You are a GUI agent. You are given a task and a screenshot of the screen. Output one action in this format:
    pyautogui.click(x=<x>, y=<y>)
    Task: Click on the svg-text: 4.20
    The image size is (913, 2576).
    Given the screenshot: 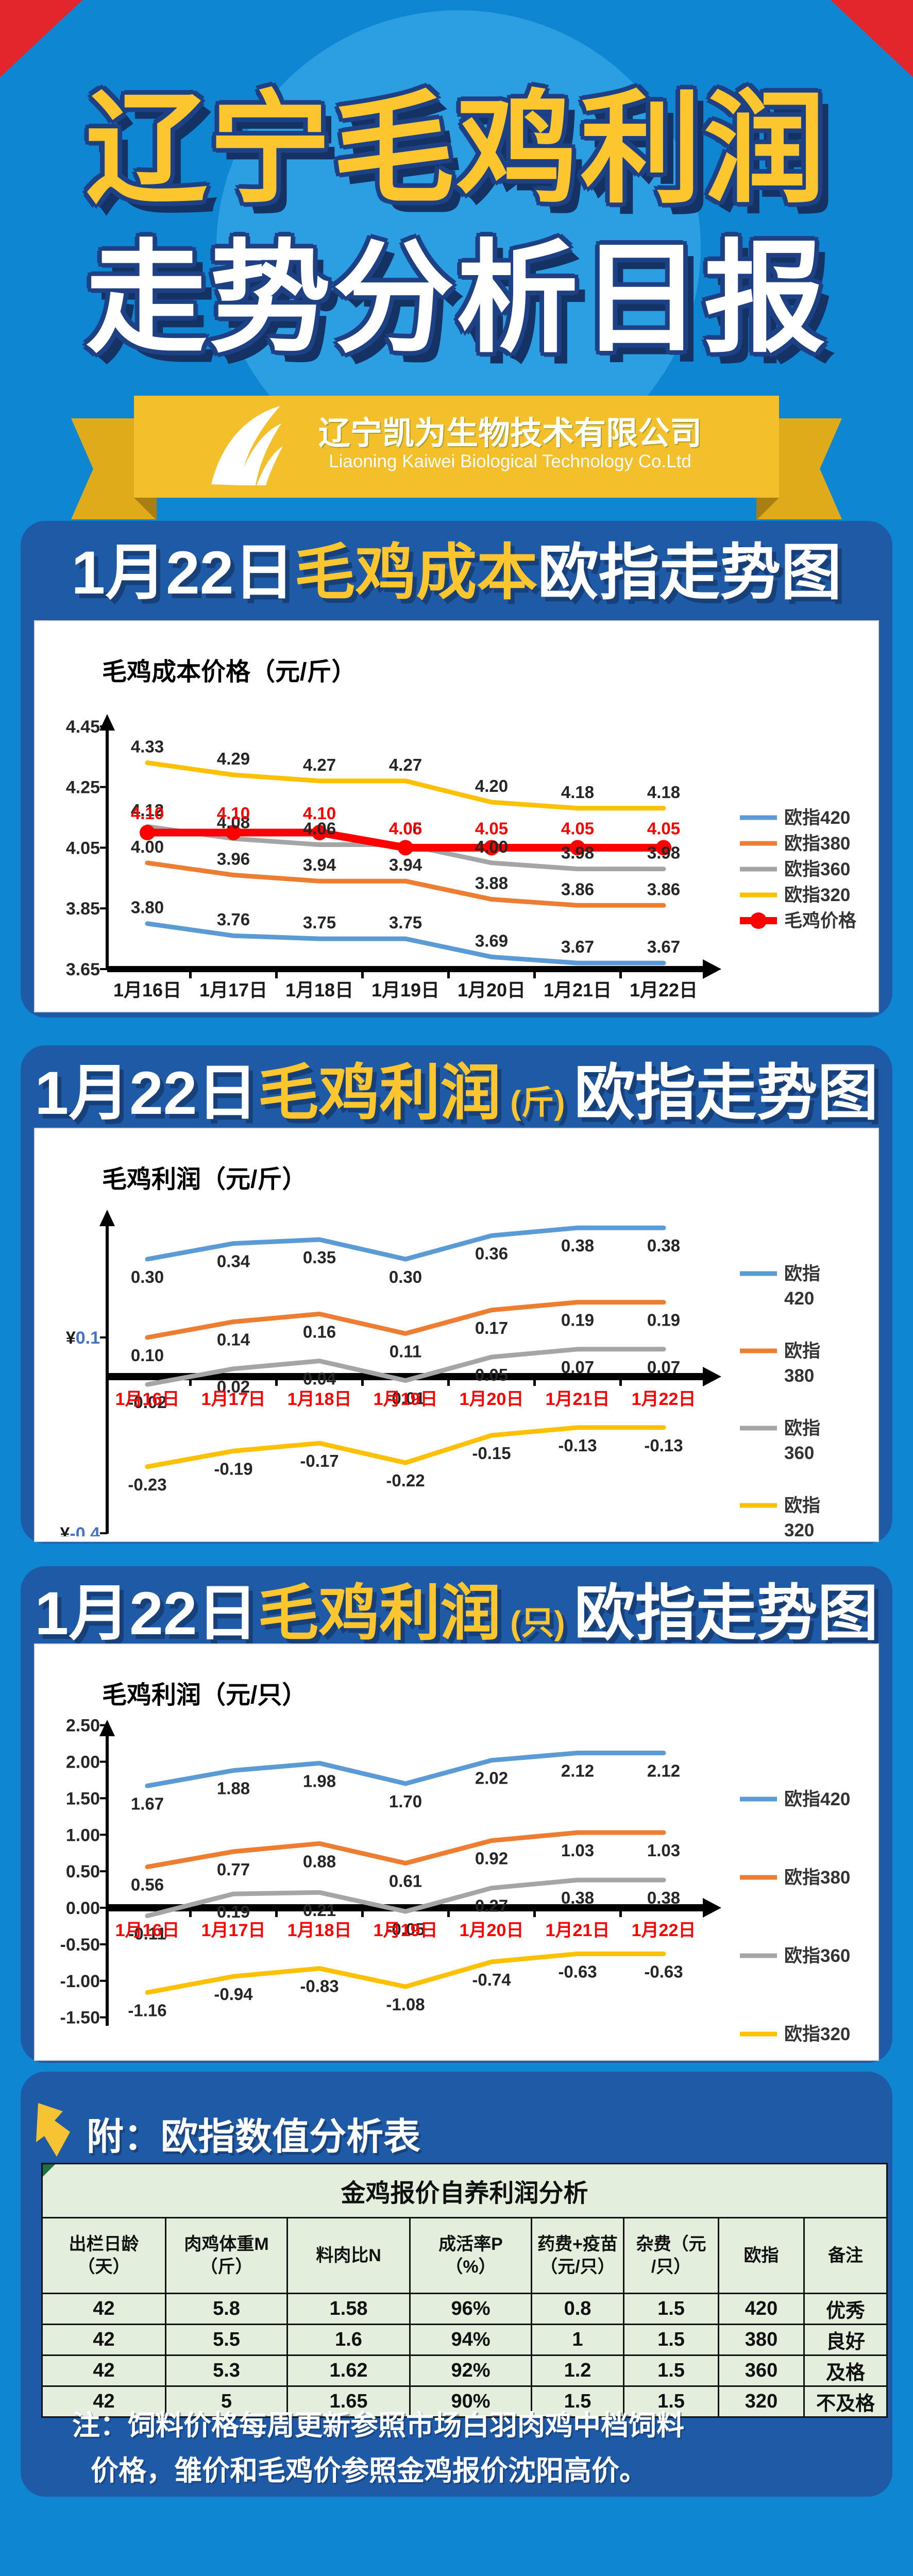 What is the action you would take?
    pyautogui.click(x=491, y=785)
    